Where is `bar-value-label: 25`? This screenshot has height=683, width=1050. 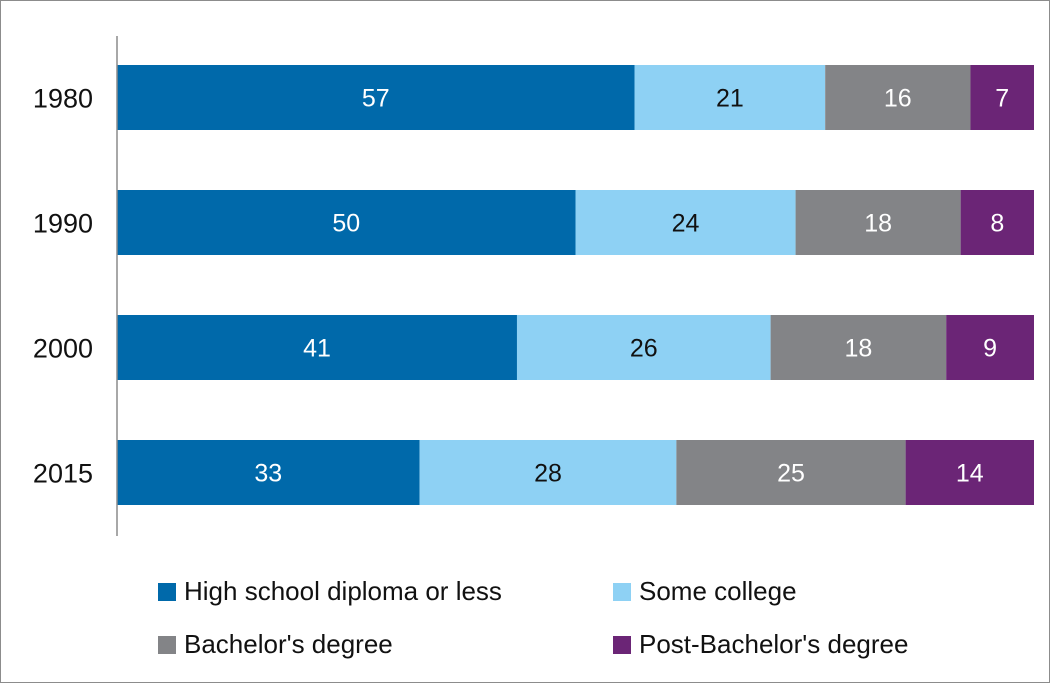 bar-value-label: 25 is located at coordinates (791, 474).